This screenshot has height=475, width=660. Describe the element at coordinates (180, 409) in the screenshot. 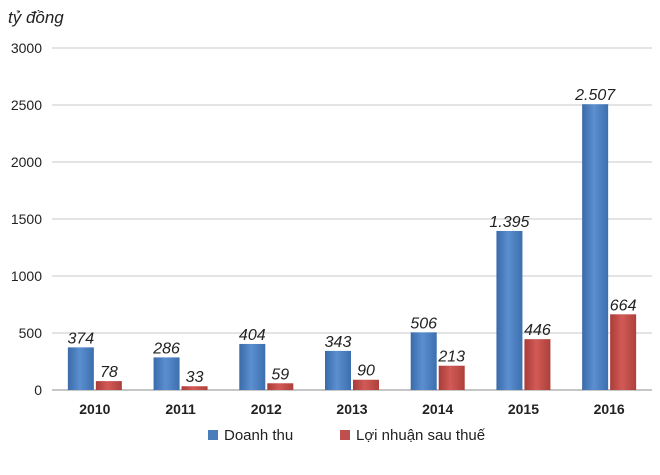

I see `x-tick-label: 2011` at that location.